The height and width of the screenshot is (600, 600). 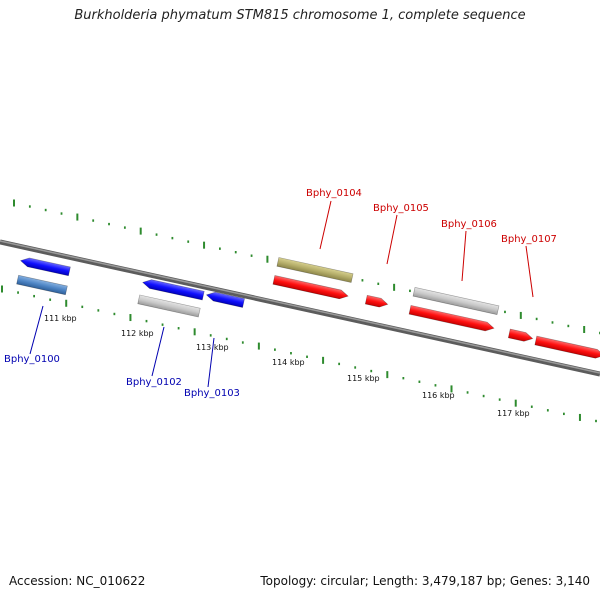 I want to click on gene-bphy-0107-neighbor-arrow, so click(x=567, y=347).